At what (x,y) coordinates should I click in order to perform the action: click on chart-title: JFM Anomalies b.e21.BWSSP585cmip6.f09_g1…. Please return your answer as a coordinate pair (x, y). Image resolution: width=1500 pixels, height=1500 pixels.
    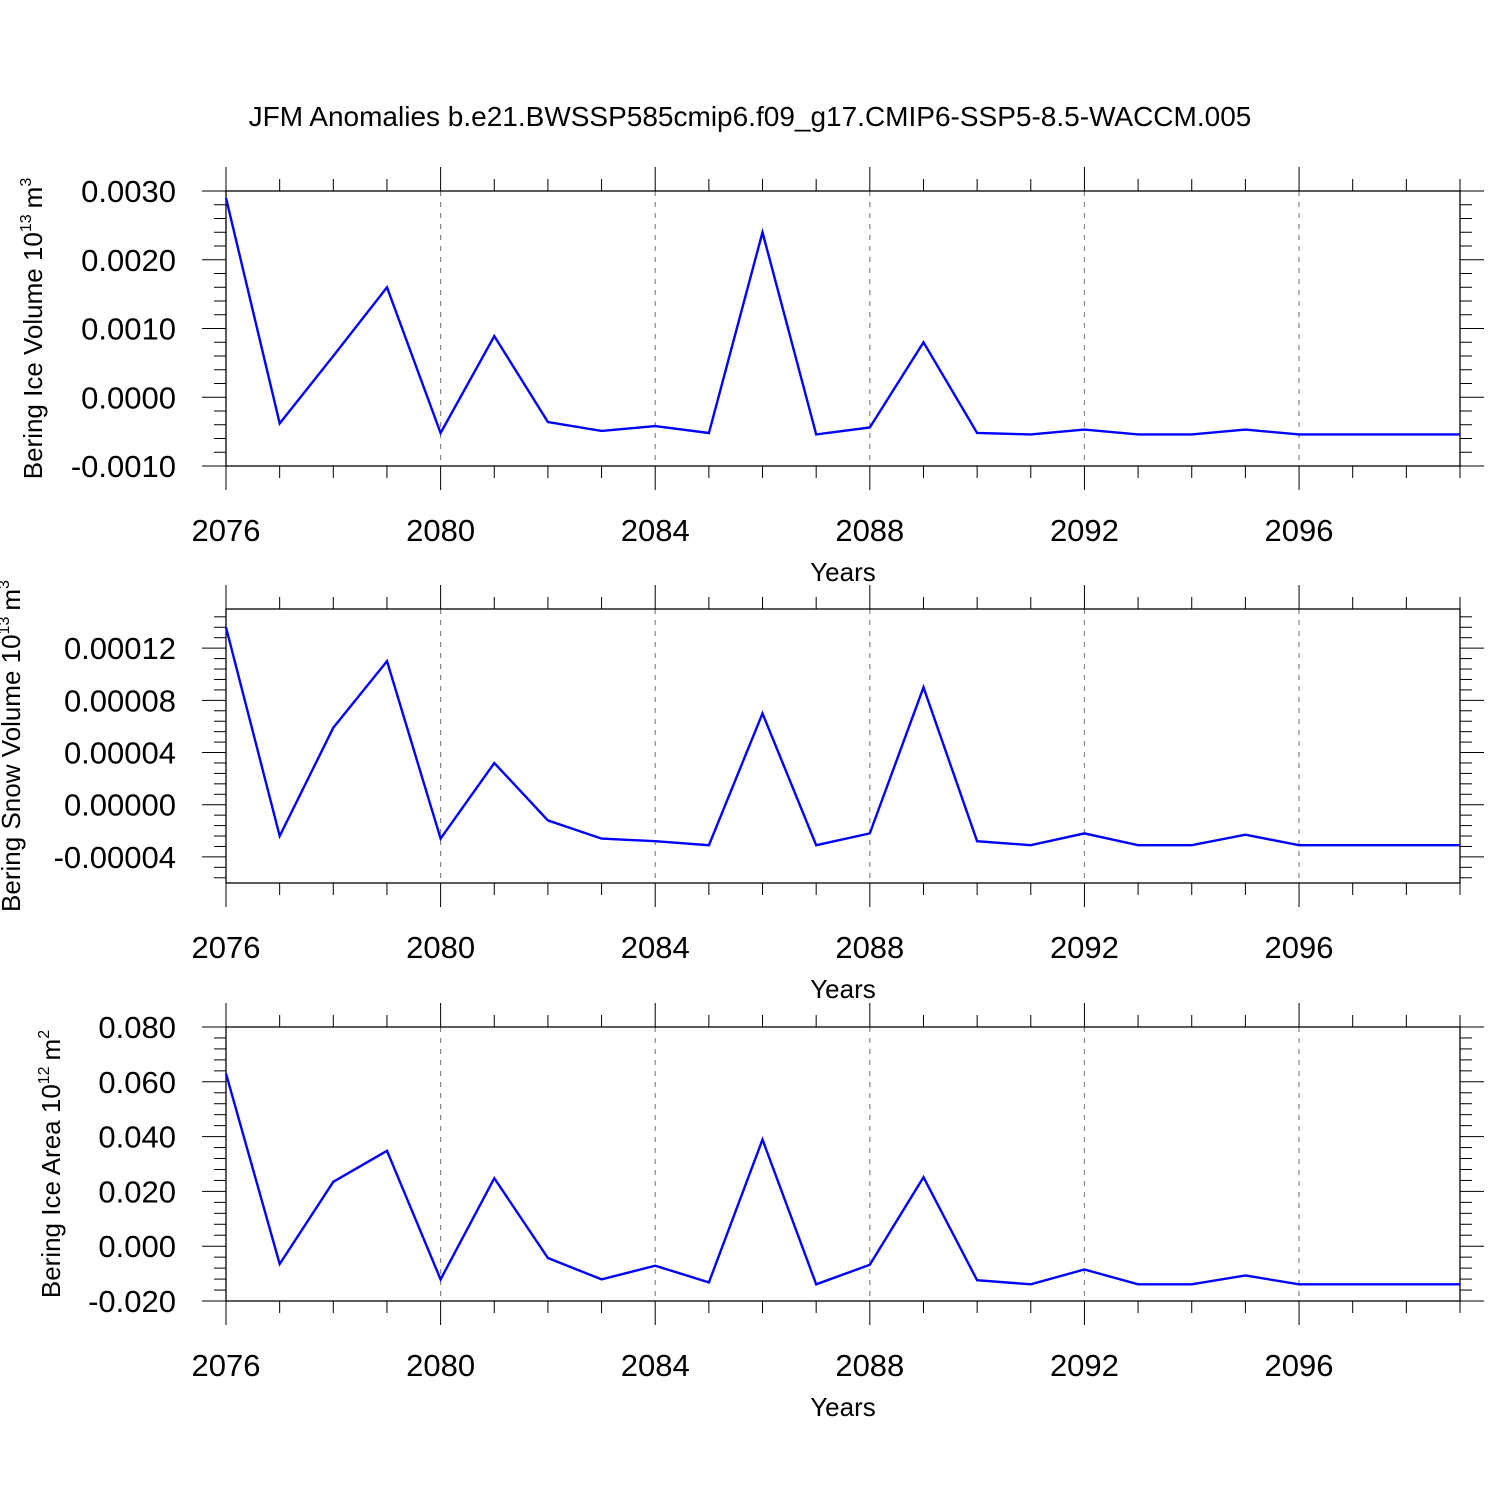
    Looking at the image, I should click on (750, 116).